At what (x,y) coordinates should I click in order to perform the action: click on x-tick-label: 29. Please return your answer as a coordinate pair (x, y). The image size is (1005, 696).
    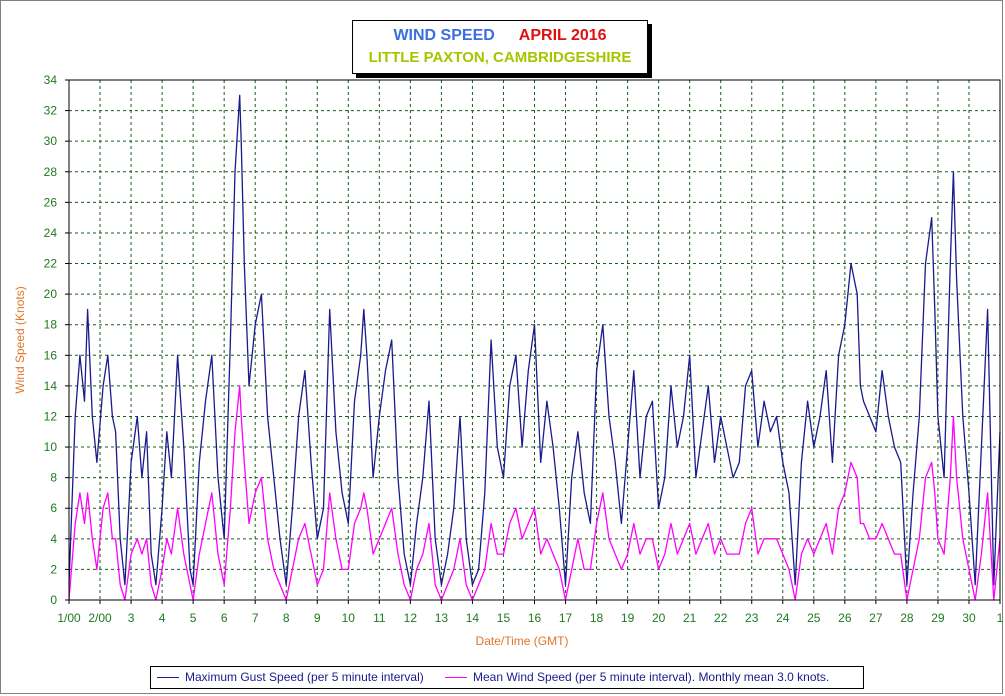
    Looking at the image, I should click on (938, 618).